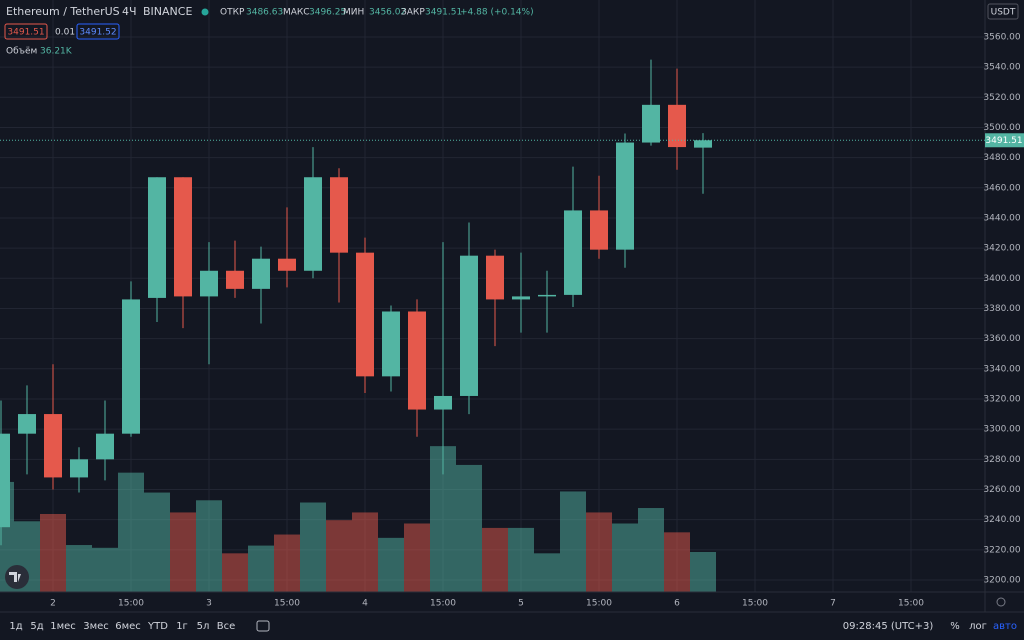 The width and height of the screenshot is (1024, 640). What do you see at coordinates (1001, 550) in the screenshot?
I see `y-tick-label: 3220.00` at bounding box center [1001, 550].